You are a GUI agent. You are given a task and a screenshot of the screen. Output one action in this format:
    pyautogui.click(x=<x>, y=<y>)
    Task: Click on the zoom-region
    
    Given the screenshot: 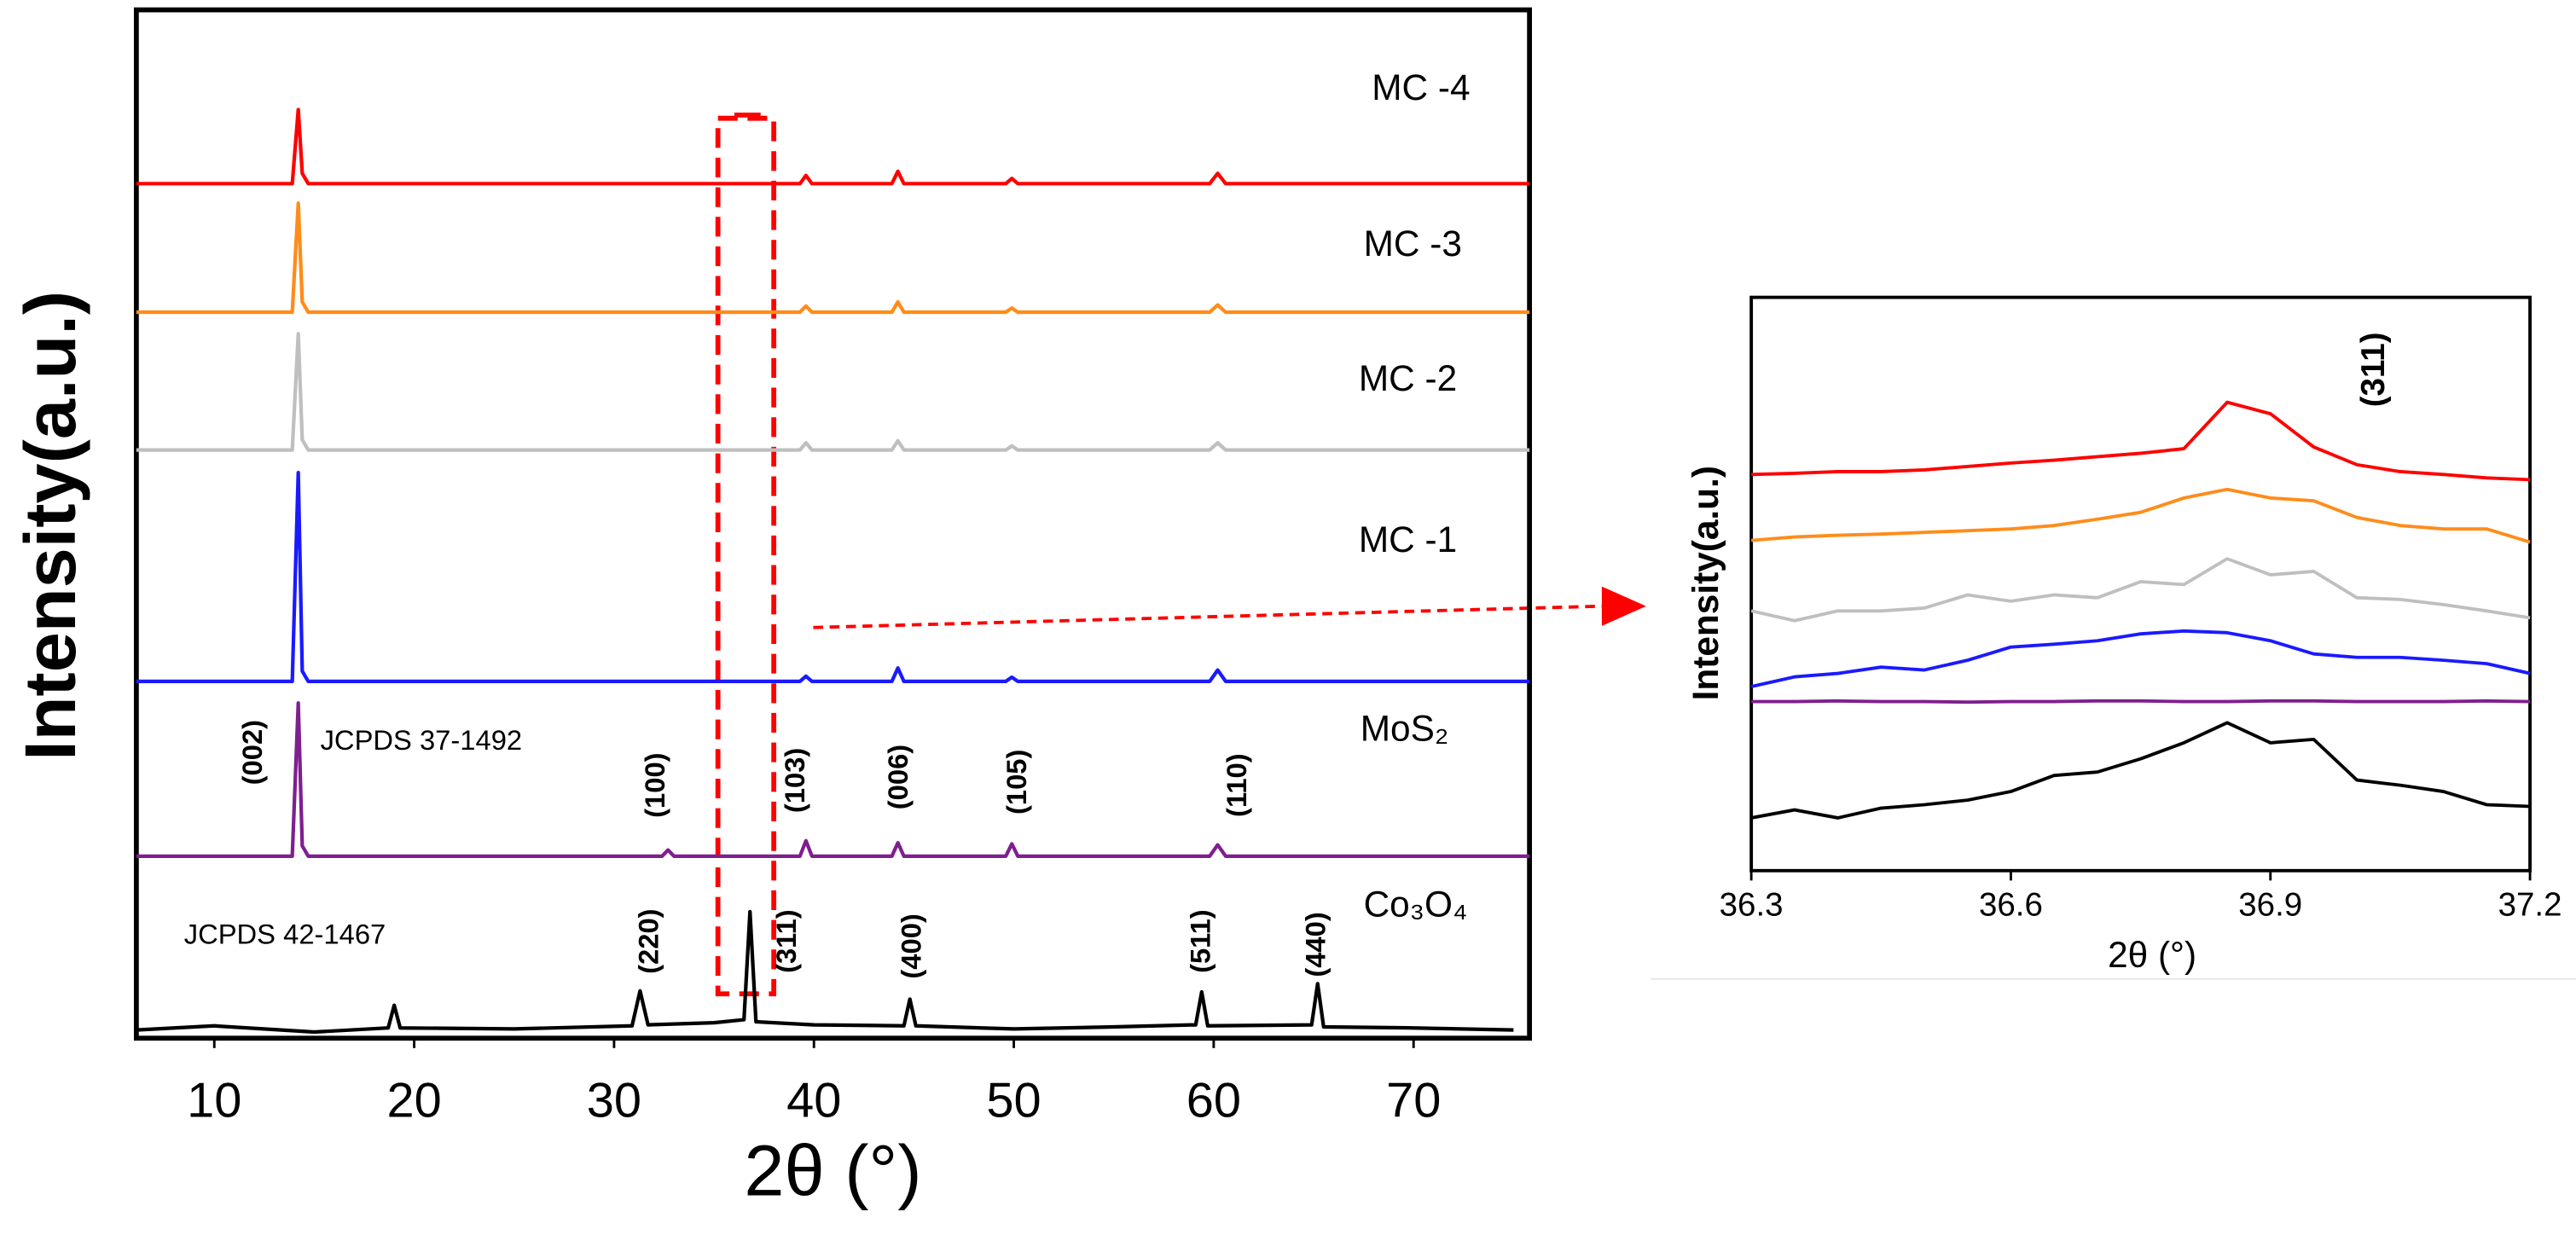 What is the action you would take?
    pyautogui.click(x=746, y=556)
    